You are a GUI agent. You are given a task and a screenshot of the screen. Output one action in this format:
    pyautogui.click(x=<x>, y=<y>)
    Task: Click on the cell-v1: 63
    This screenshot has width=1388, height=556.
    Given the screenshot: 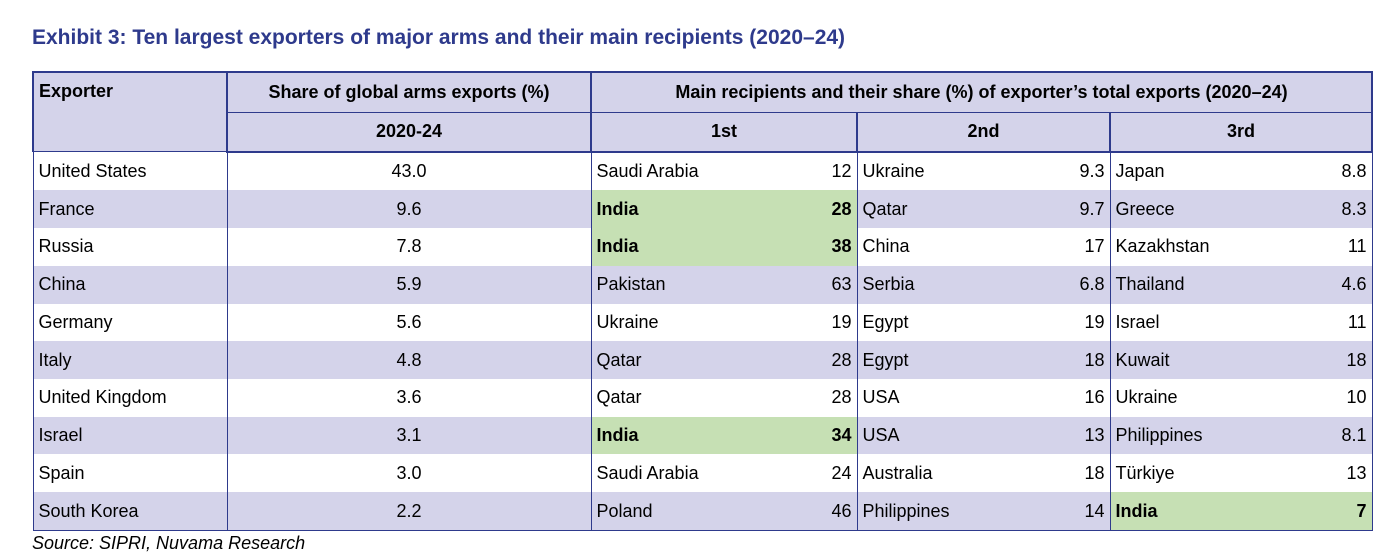 What is the action you would take?
    pyautogui.click(x=812, y=284)
    